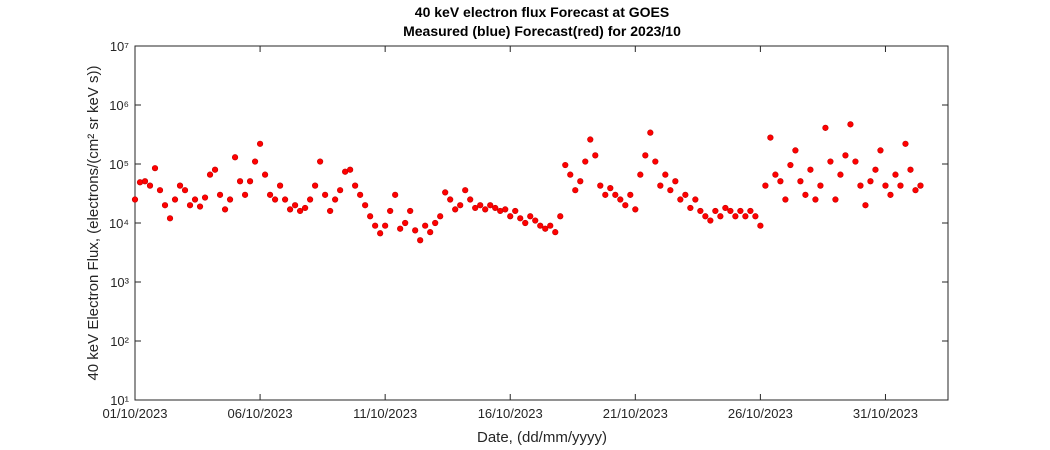  What do you see at coordinates (542, 437) in the screenshot?
I see `x-axis-label: Date, (dd/mm/yyyy)` at bounding box center [542, 437].